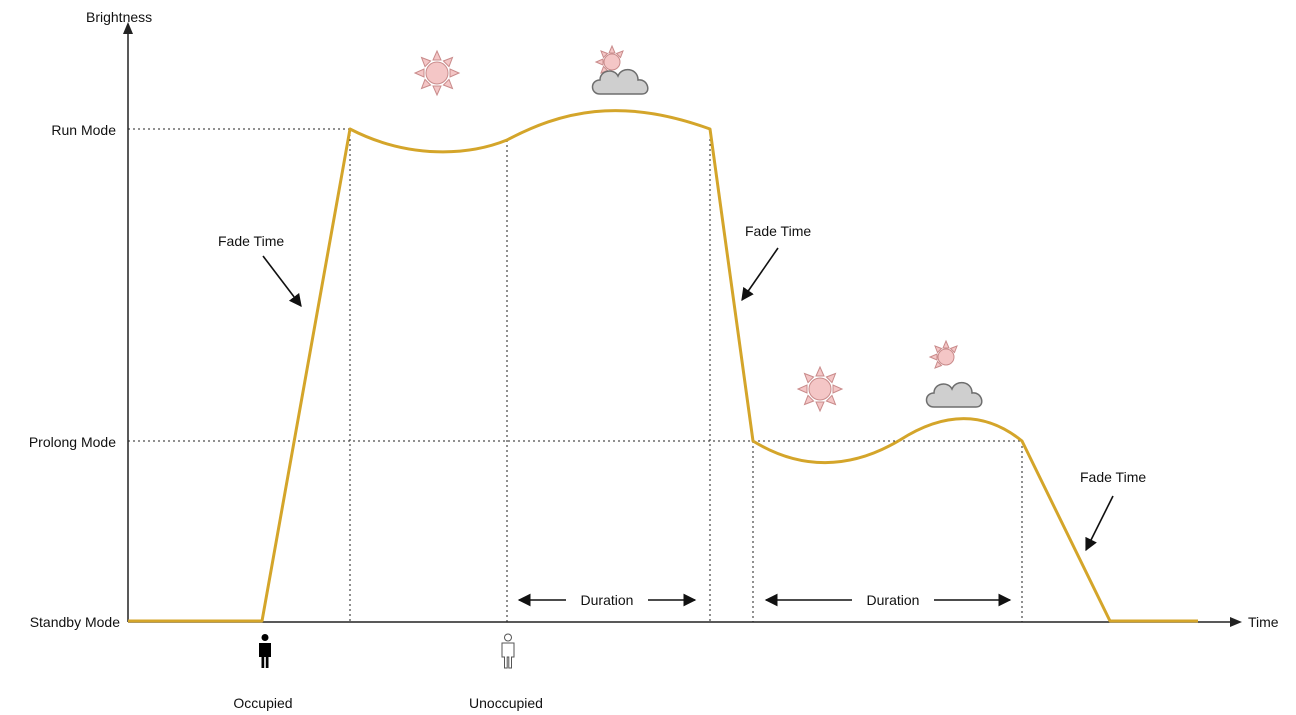 Image resolution: width=1296 pixels, height=715 pixels. What do you see at coordinates (265, 651) in the screenshot?
I see `person-occupied-icon` at bounding box center [265, 651].